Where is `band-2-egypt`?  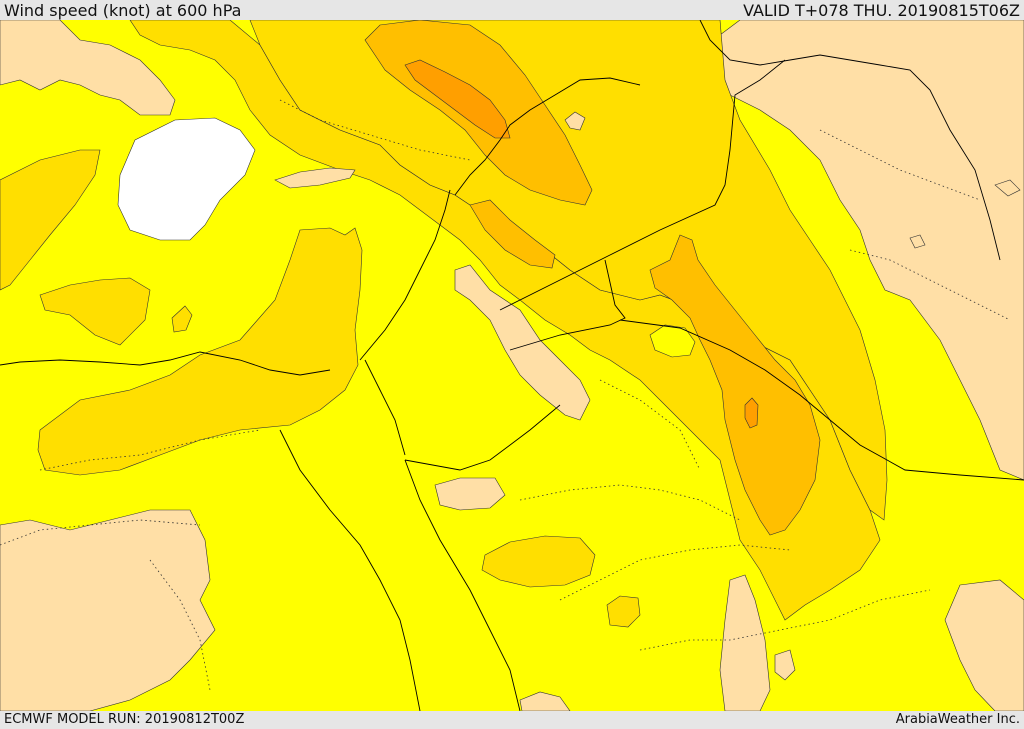
band-2-egypt is located at coordinates (200, 351).